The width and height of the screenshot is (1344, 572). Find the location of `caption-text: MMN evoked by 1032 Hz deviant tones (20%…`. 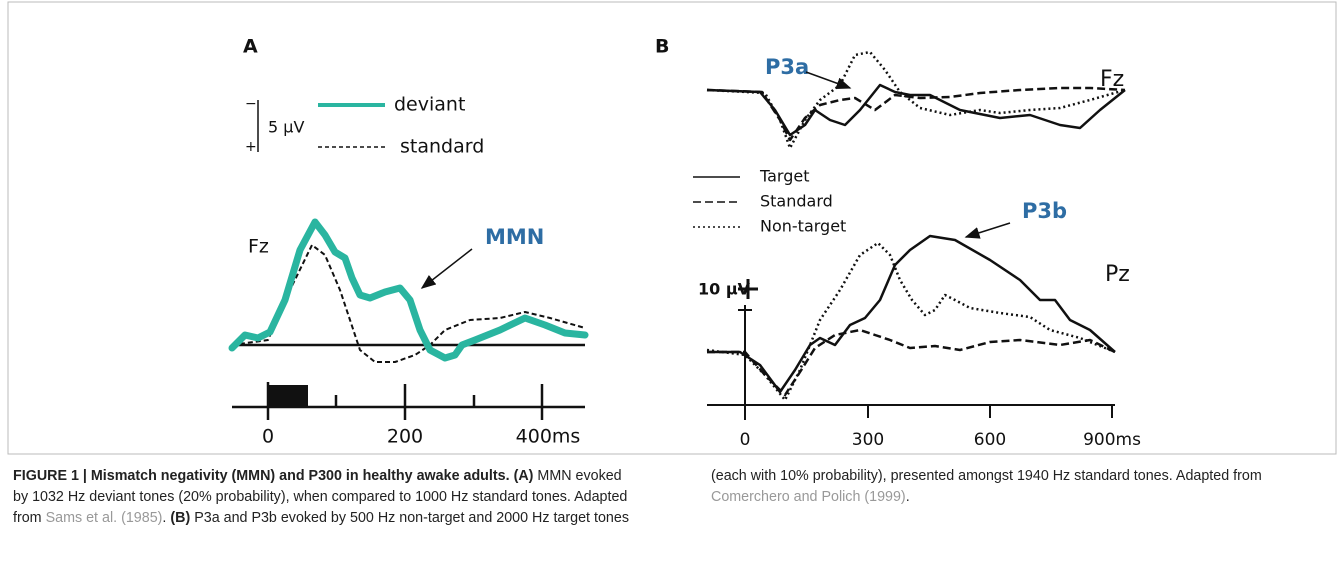

caption-text: MMN evoked by 1032 Hz deviant tones (20%… is located at coordinates (320, 497).